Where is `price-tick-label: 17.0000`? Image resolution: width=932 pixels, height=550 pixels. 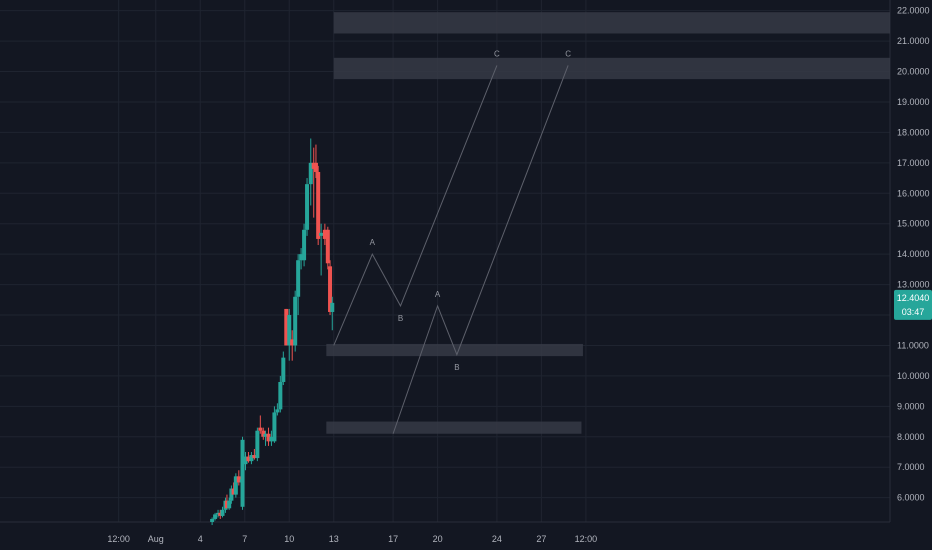
price-tick-label: 17.0000 is located at coordinates (913, 163).